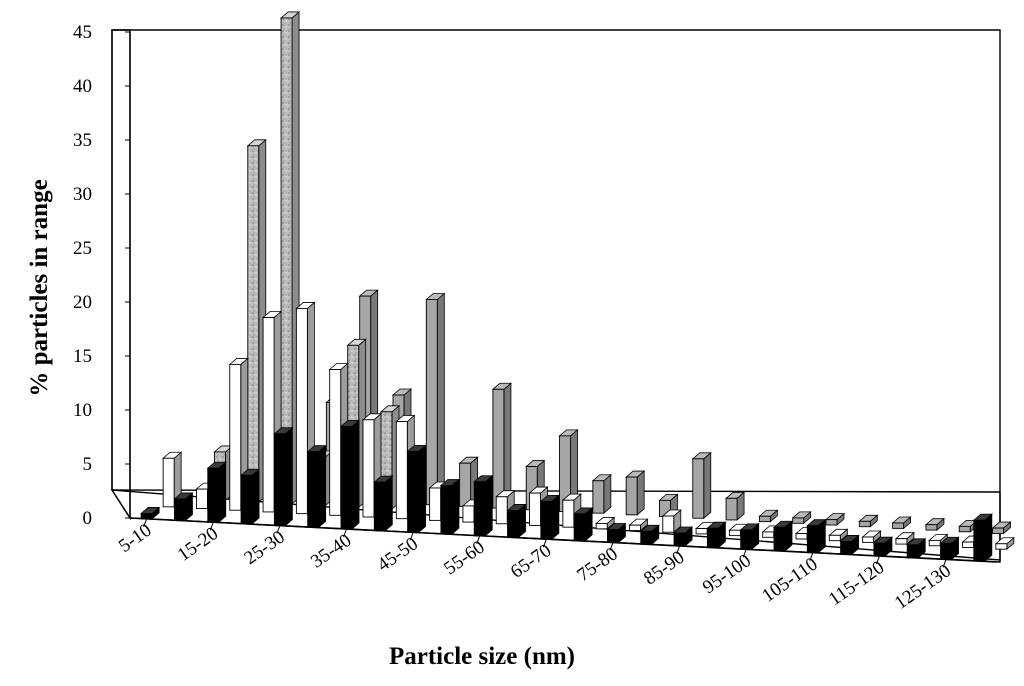 Image resolution: width=1024 pixels, height=686 pixels. I want to click on y-tick-label: 20, so click(82, 302).